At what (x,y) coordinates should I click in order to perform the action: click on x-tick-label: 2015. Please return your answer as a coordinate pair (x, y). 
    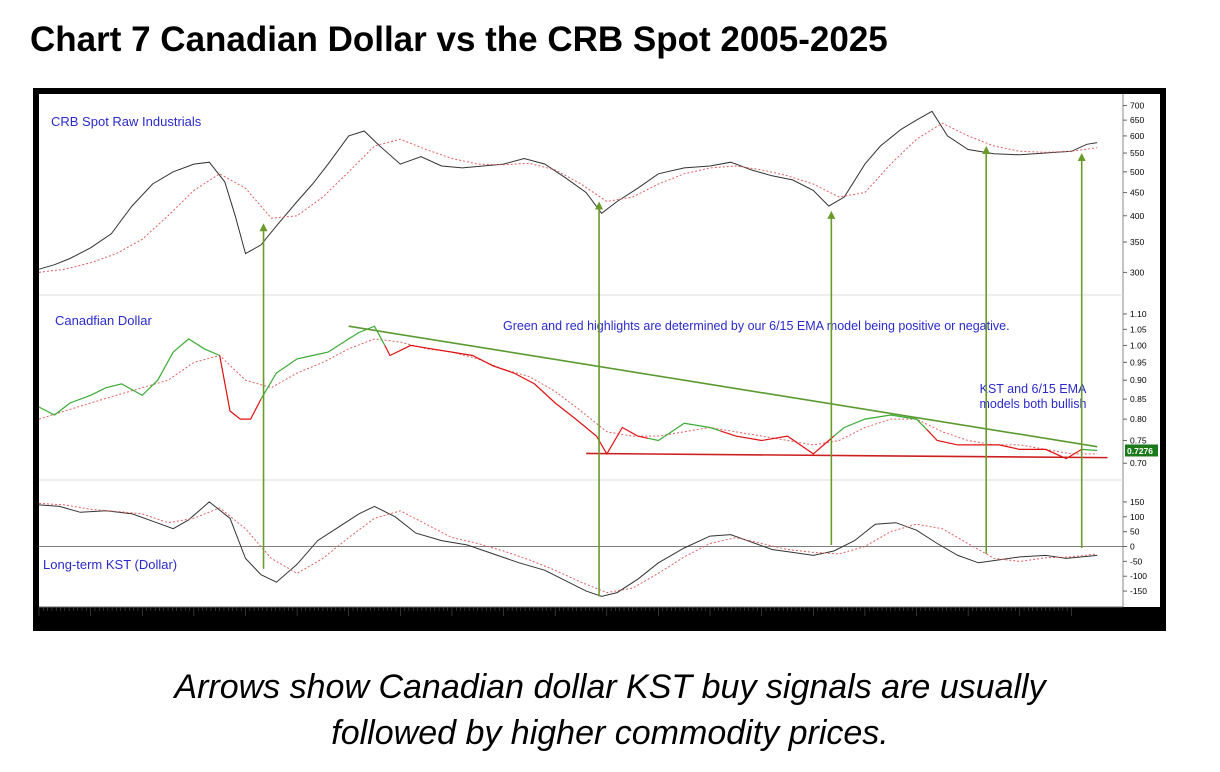
    Looking at the image, I should click on (568, 618).